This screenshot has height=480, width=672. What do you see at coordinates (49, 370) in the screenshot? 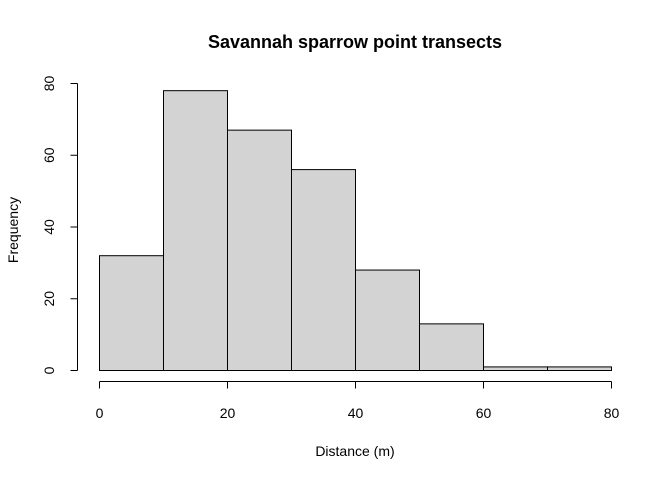
I see `y-tick-label: 0` at bounding box center [49, 370].